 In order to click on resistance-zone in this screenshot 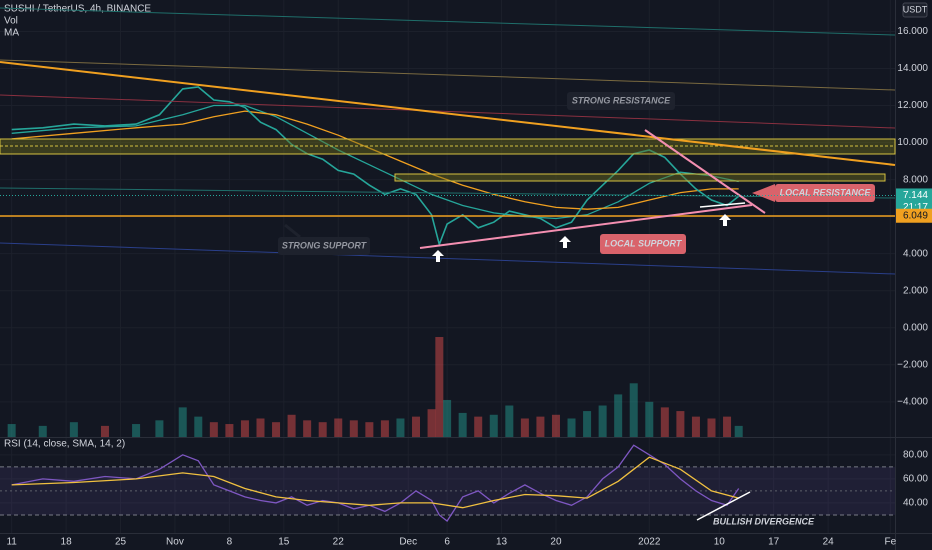, I will do `click(640, 177)`.